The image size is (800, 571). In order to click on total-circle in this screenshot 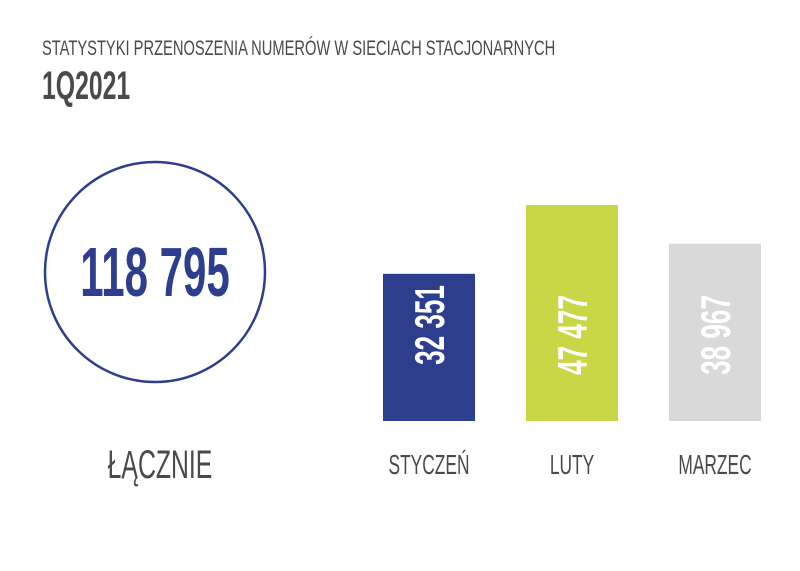, I will do `click(155, 272)`.